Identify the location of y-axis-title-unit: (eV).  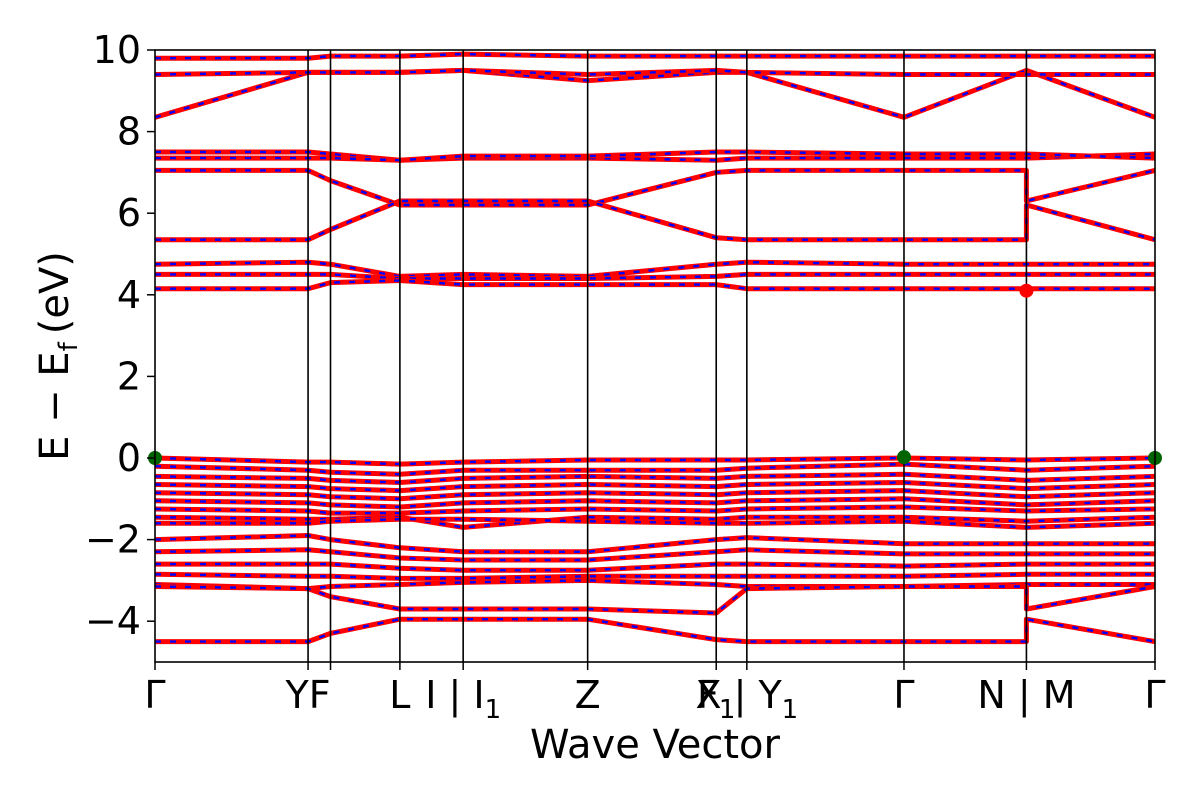
(55, 292).